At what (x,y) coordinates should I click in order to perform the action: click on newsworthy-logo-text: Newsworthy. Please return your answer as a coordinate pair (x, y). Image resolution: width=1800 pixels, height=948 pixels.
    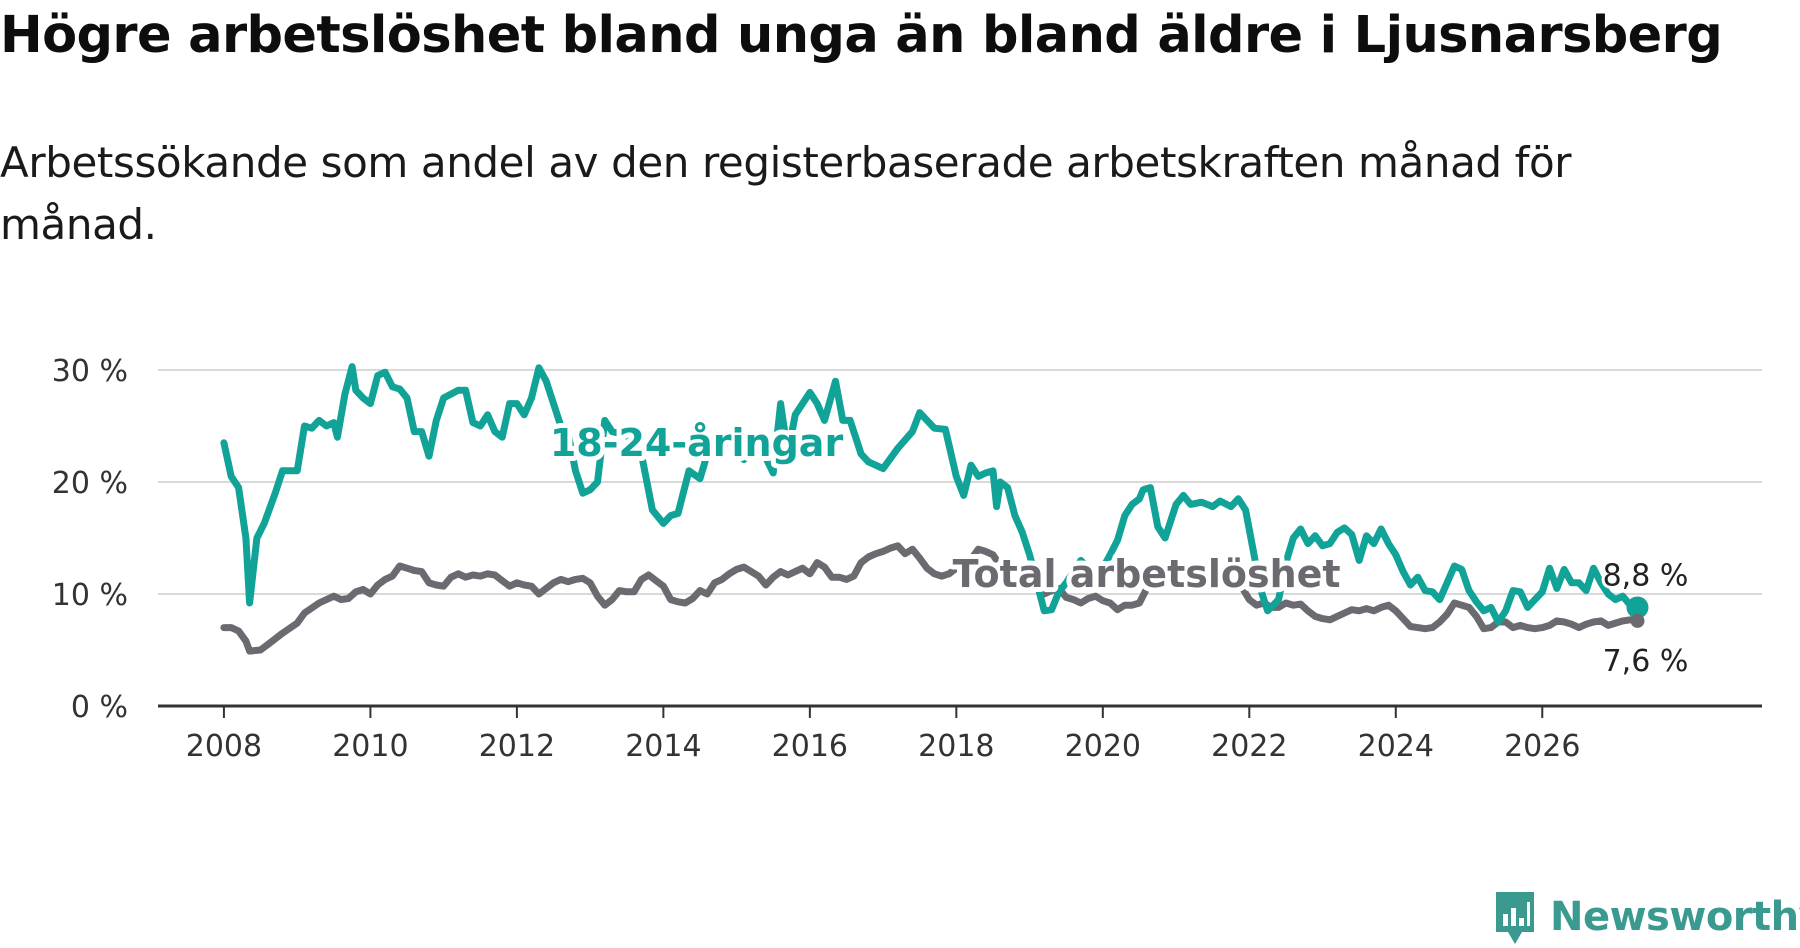
    Looking at the image, I should click on (1675, 917).